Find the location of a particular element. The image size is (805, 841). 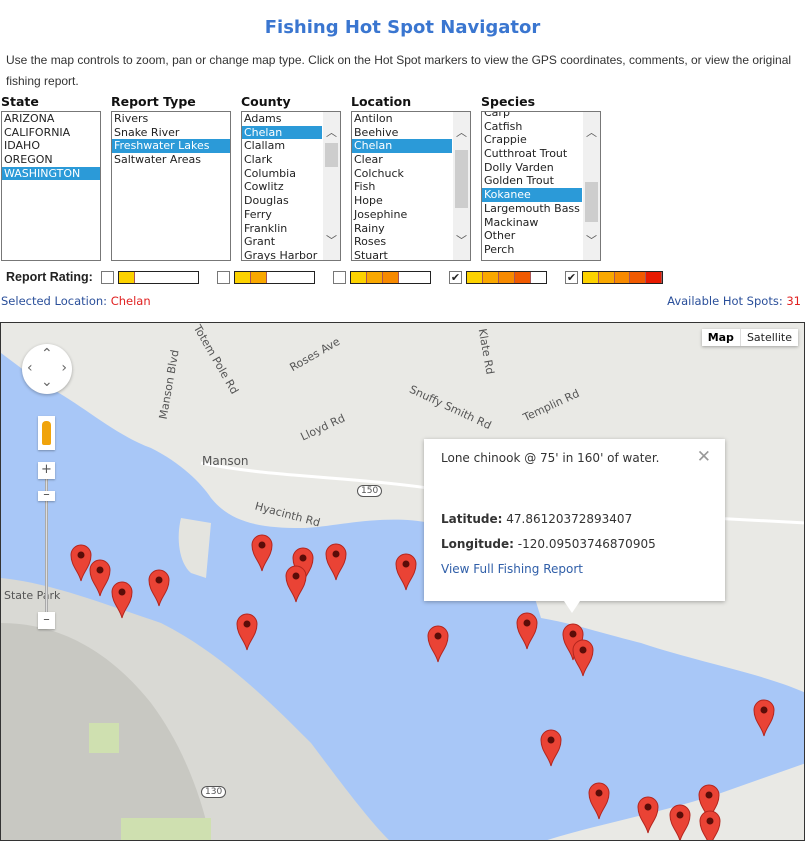

list-option: Grant is located at coordinates (260, 242).